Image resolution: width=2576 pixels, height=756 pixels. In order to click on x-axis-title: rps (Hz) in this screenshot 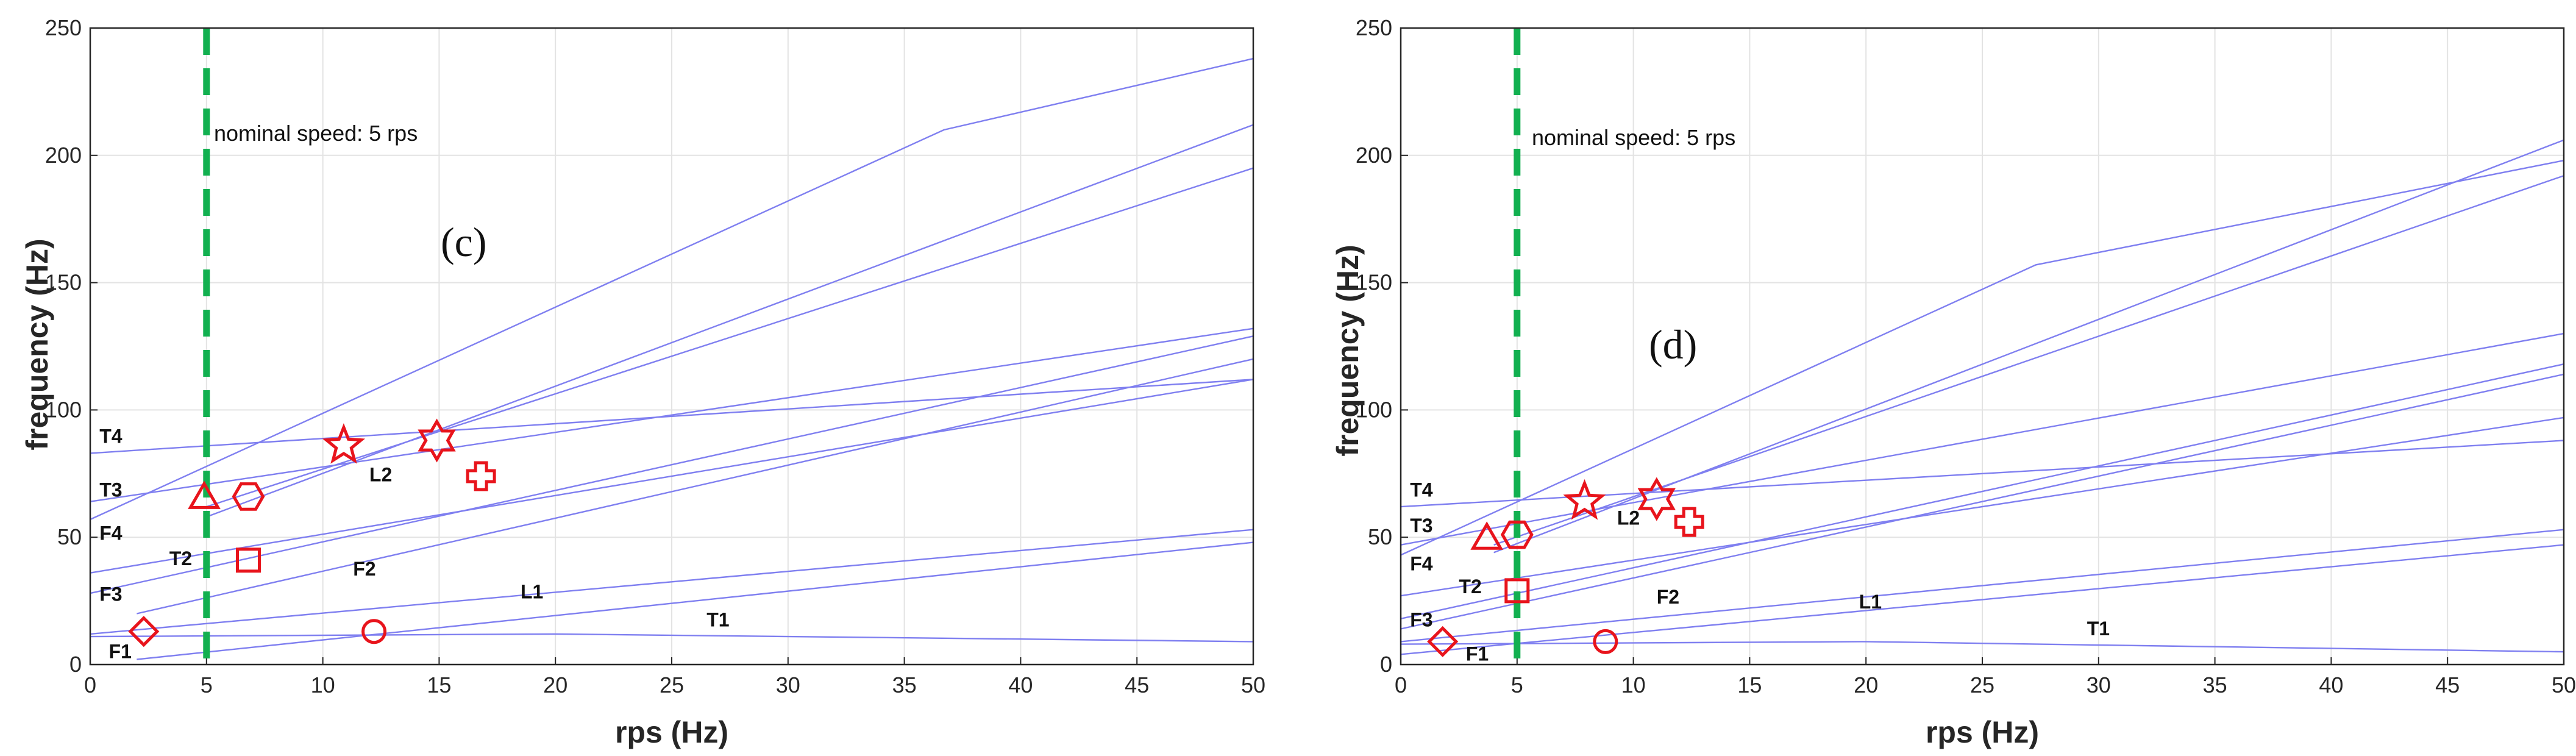, I will do `click(671, 732)`.